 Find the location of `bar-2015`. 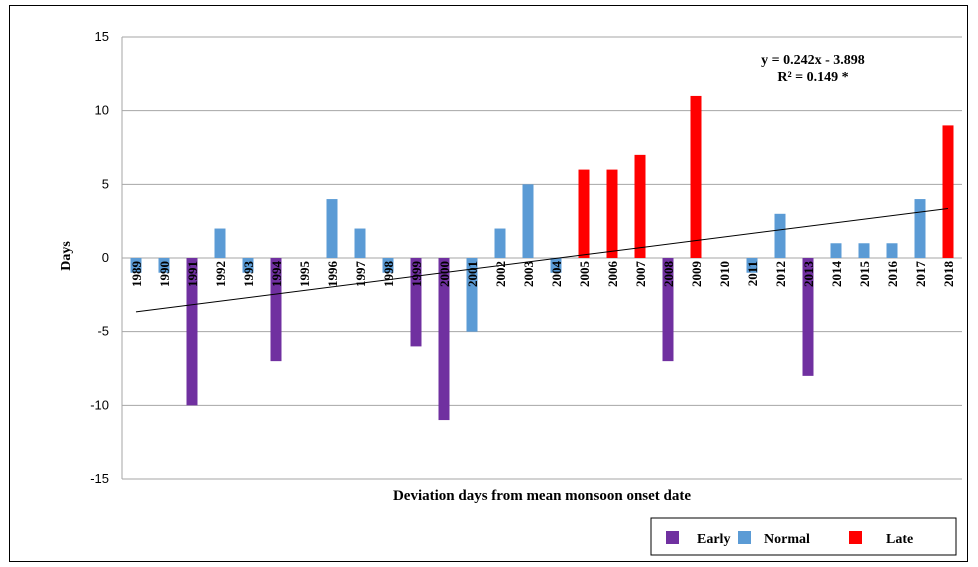

bar-2015 is located at coordinates (864, 250).